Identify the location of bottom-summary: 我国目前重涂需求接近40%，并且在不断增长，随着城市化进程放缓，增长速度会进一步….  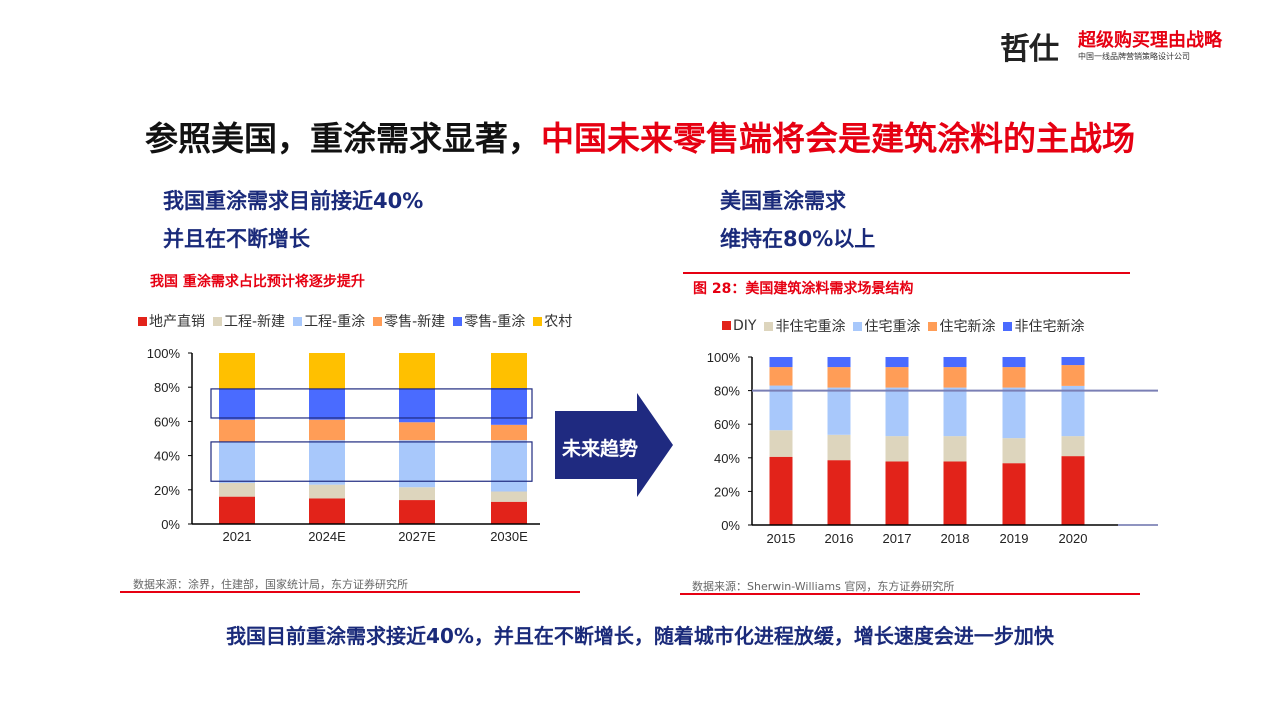
(640, 636).